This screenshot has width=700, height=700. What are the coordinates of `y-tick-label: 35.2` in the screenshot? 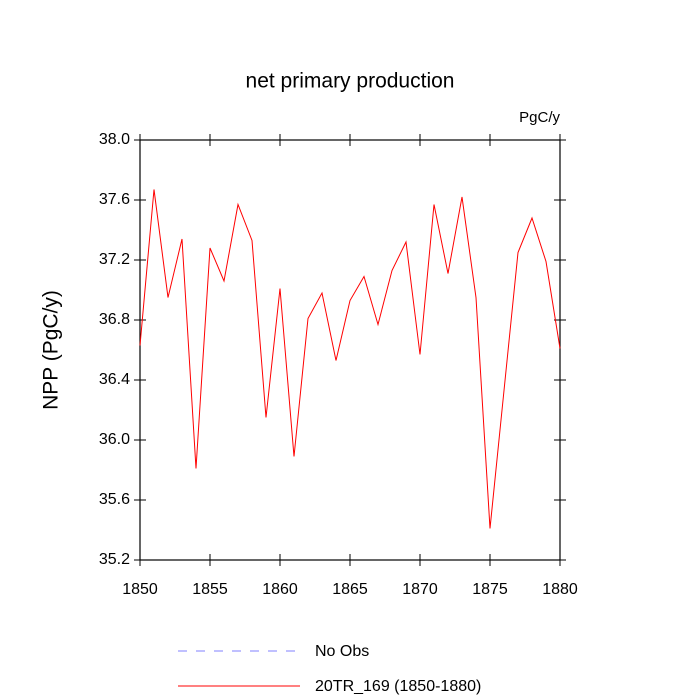 It's located at (114, 559).